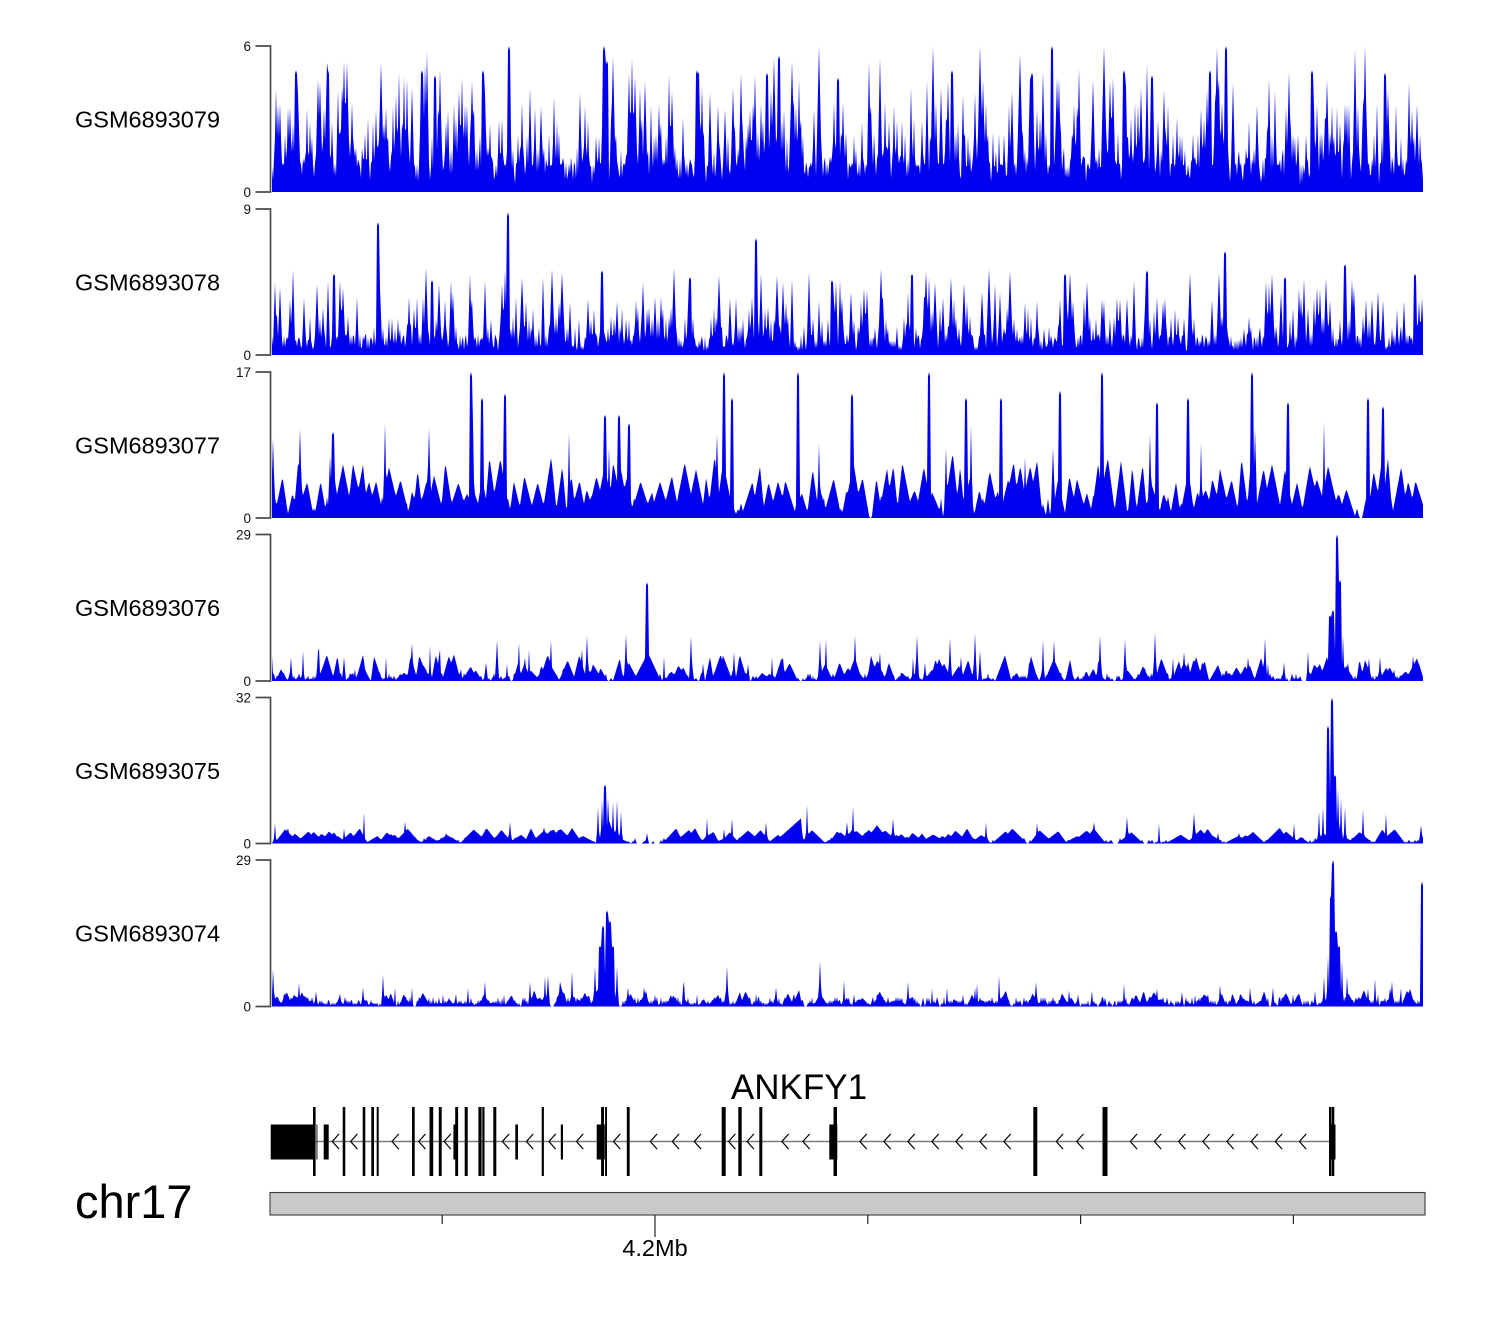  What do you see at coordinates (247, 46) in the screenshot?
I see `svg-text: 6` at bounding box center [247, 46].